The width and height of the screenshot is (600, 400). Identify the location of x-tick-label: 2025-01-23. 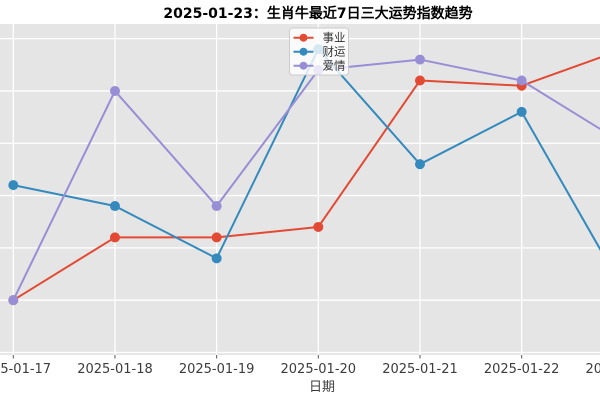
(593, 369).